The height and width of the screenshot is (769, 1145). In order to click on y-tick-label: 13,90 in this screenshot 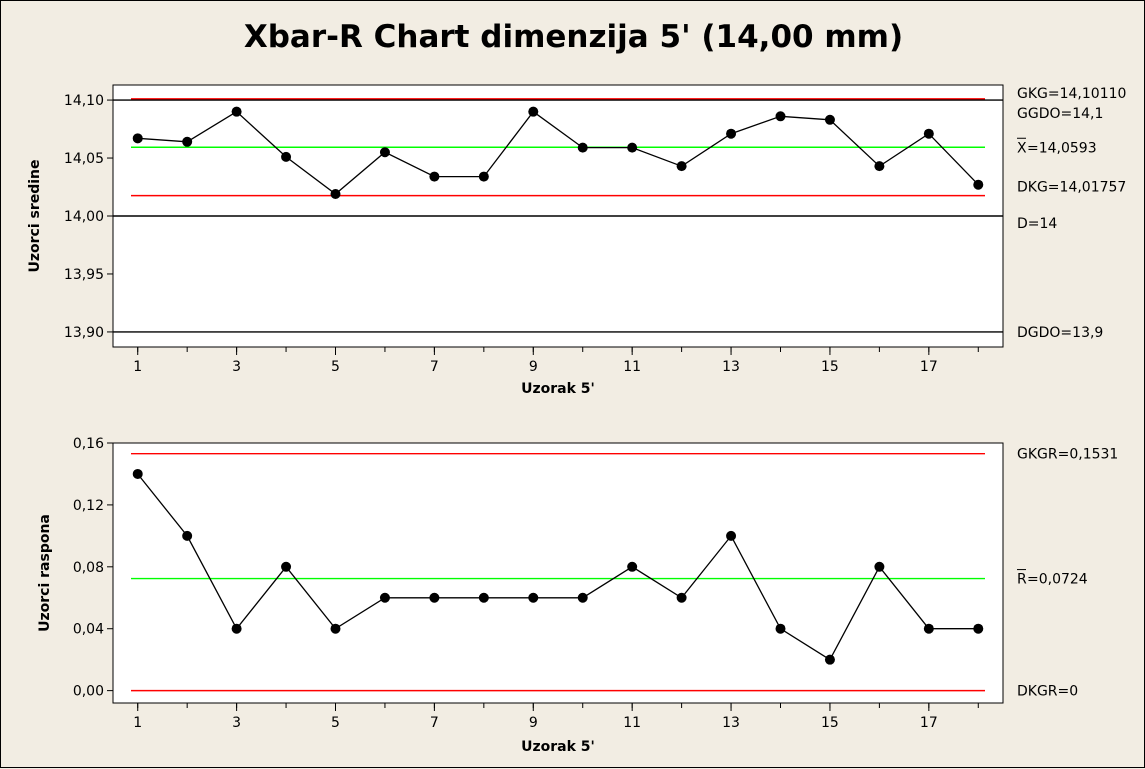, I will do `click(84, 333)`.